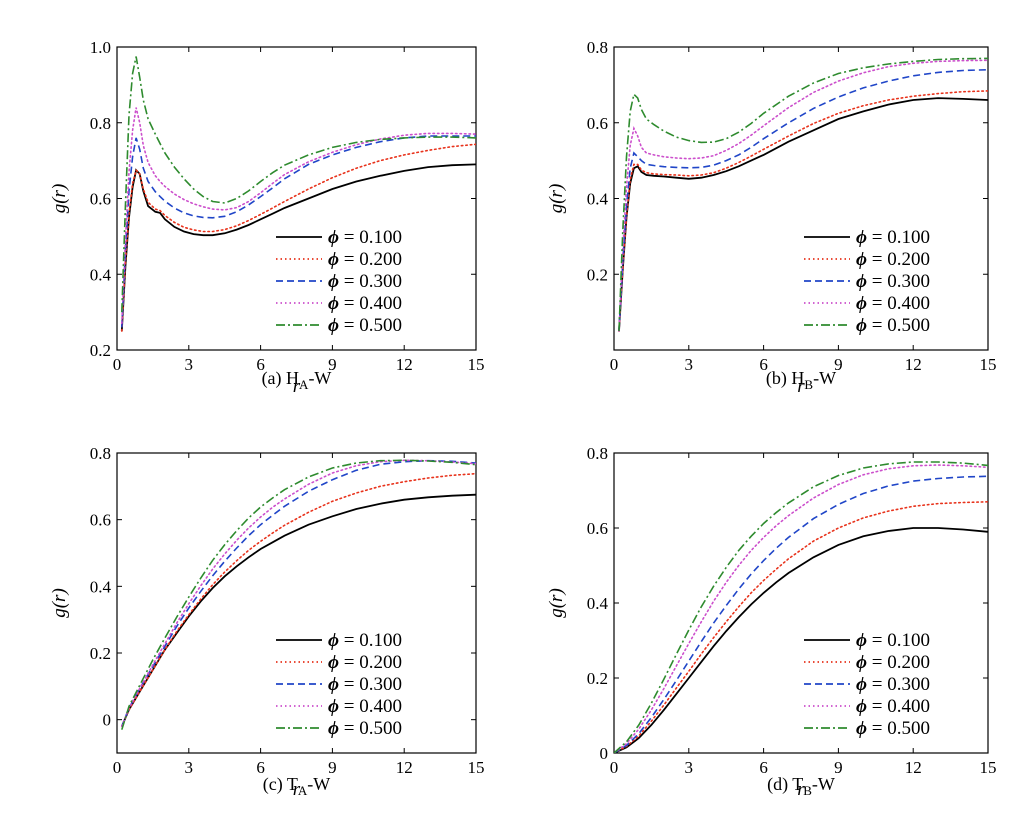 The width and height of the screenshot is (1023, 834). I want to click on panel-caption: (c) TA-W, so click(297, 786).